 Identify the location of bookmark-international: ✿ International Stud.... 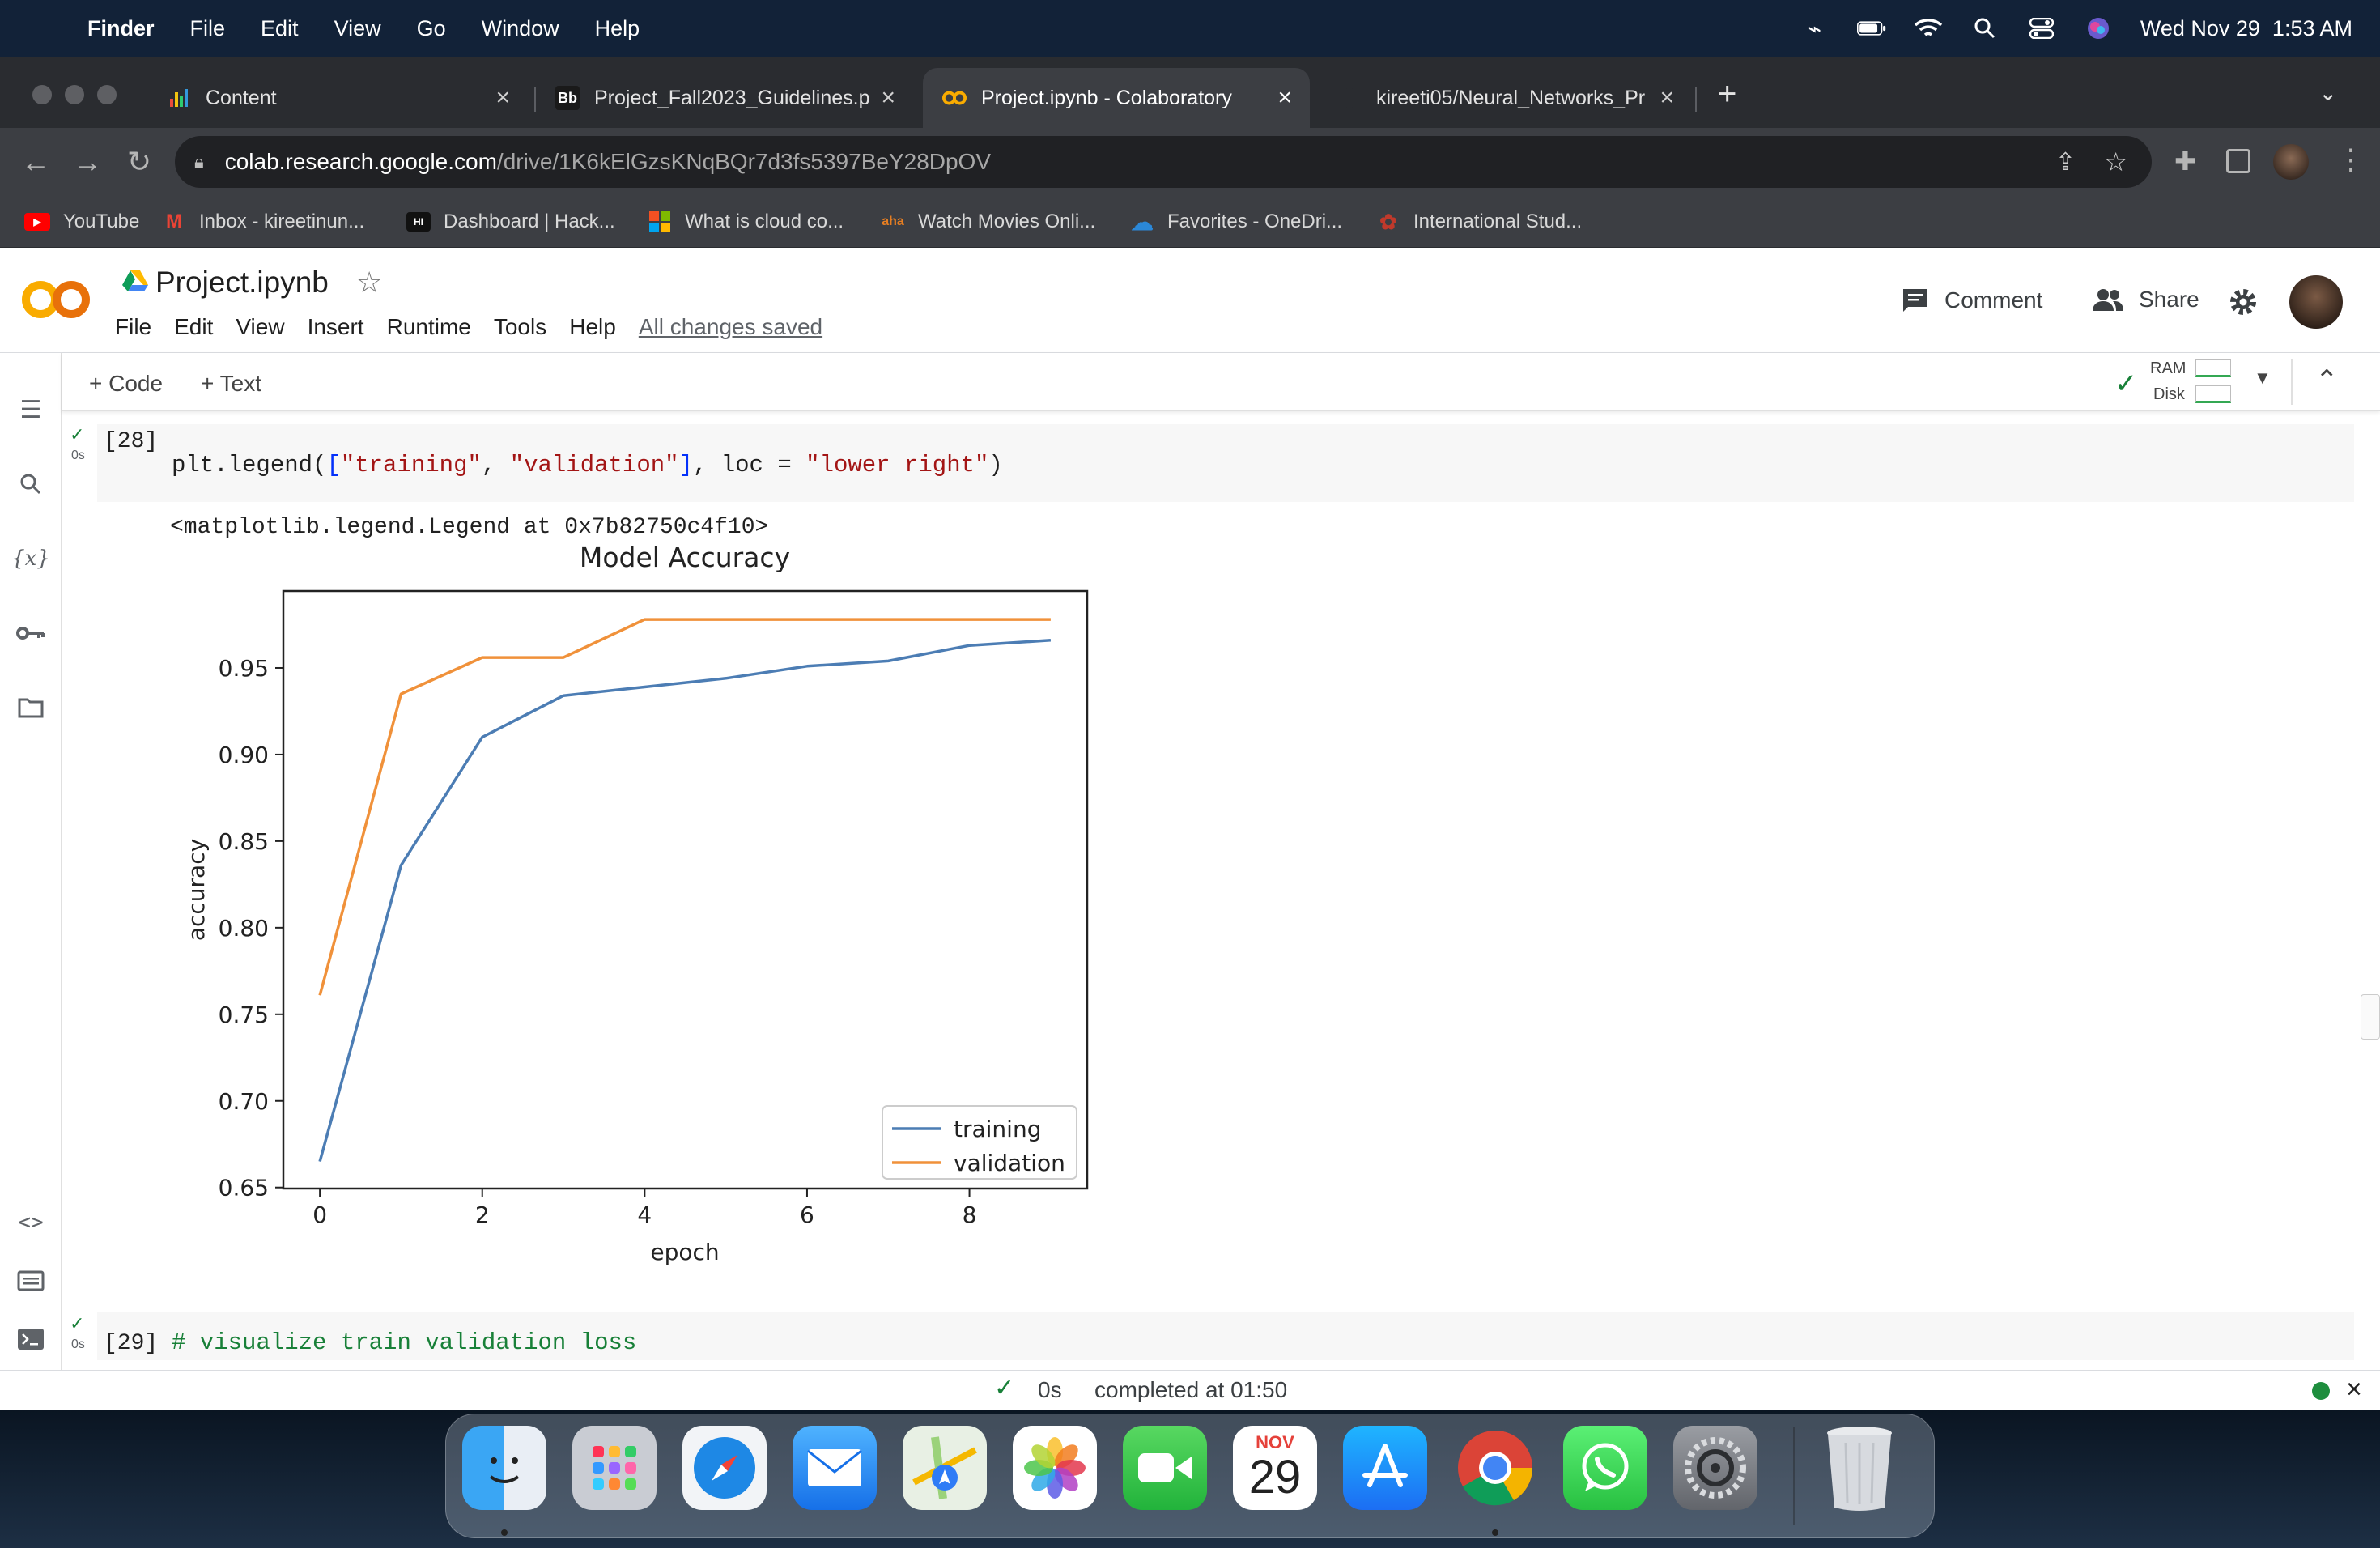
(1479, 222).